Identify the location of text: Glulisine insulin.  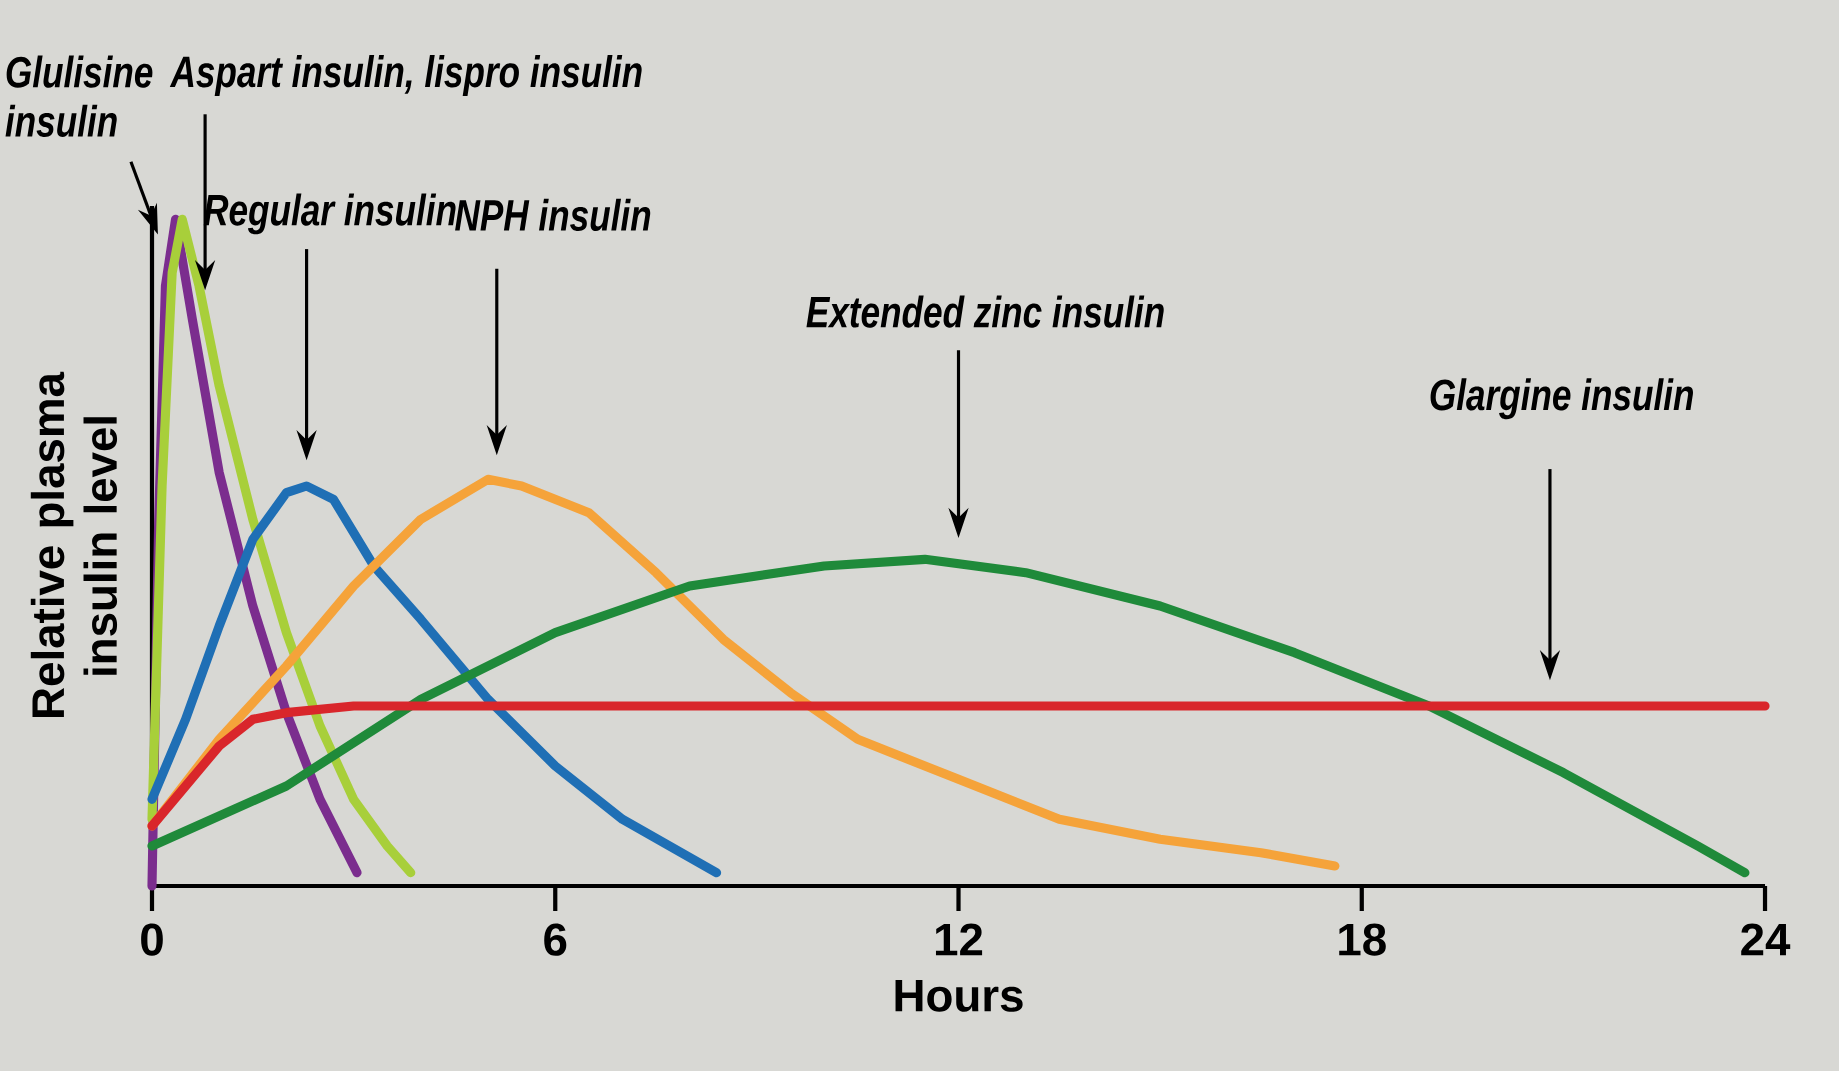
(79, 96).